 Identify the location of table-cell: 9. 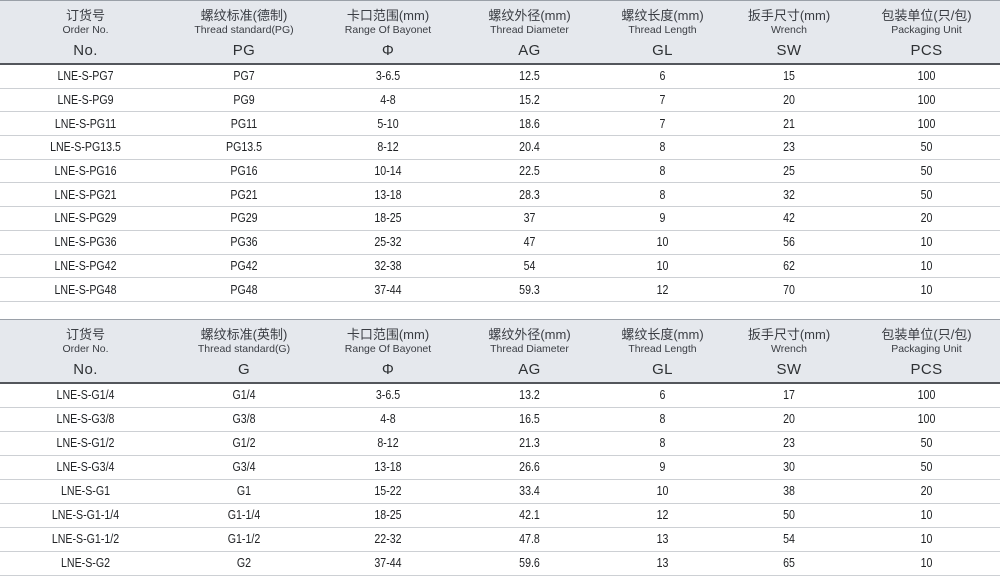
(662, 218).